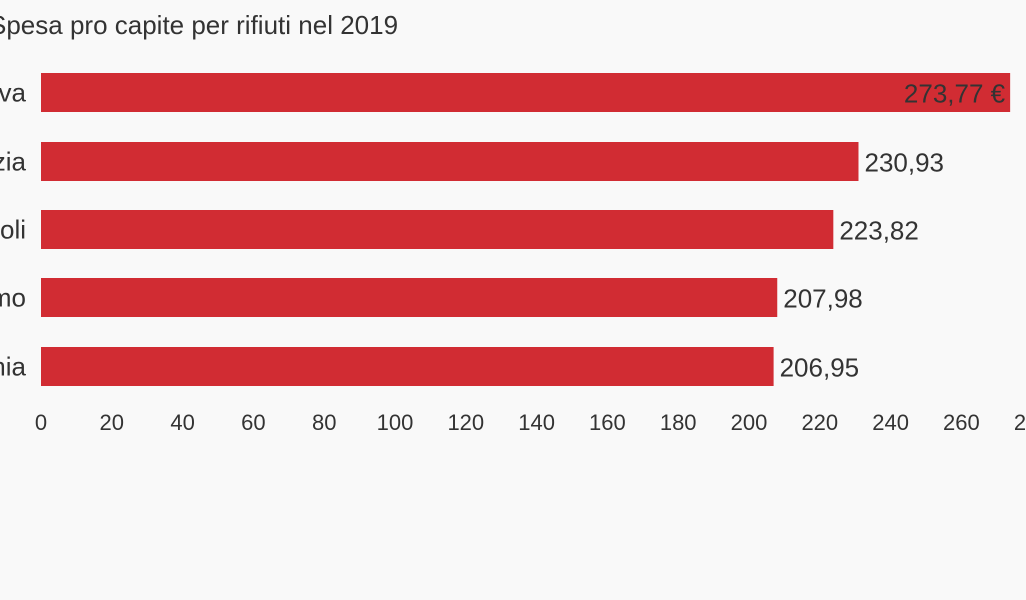  Describe the element at coordinates (607, 422) in the screenshot. I see `x-tick-label: 160` at that location.